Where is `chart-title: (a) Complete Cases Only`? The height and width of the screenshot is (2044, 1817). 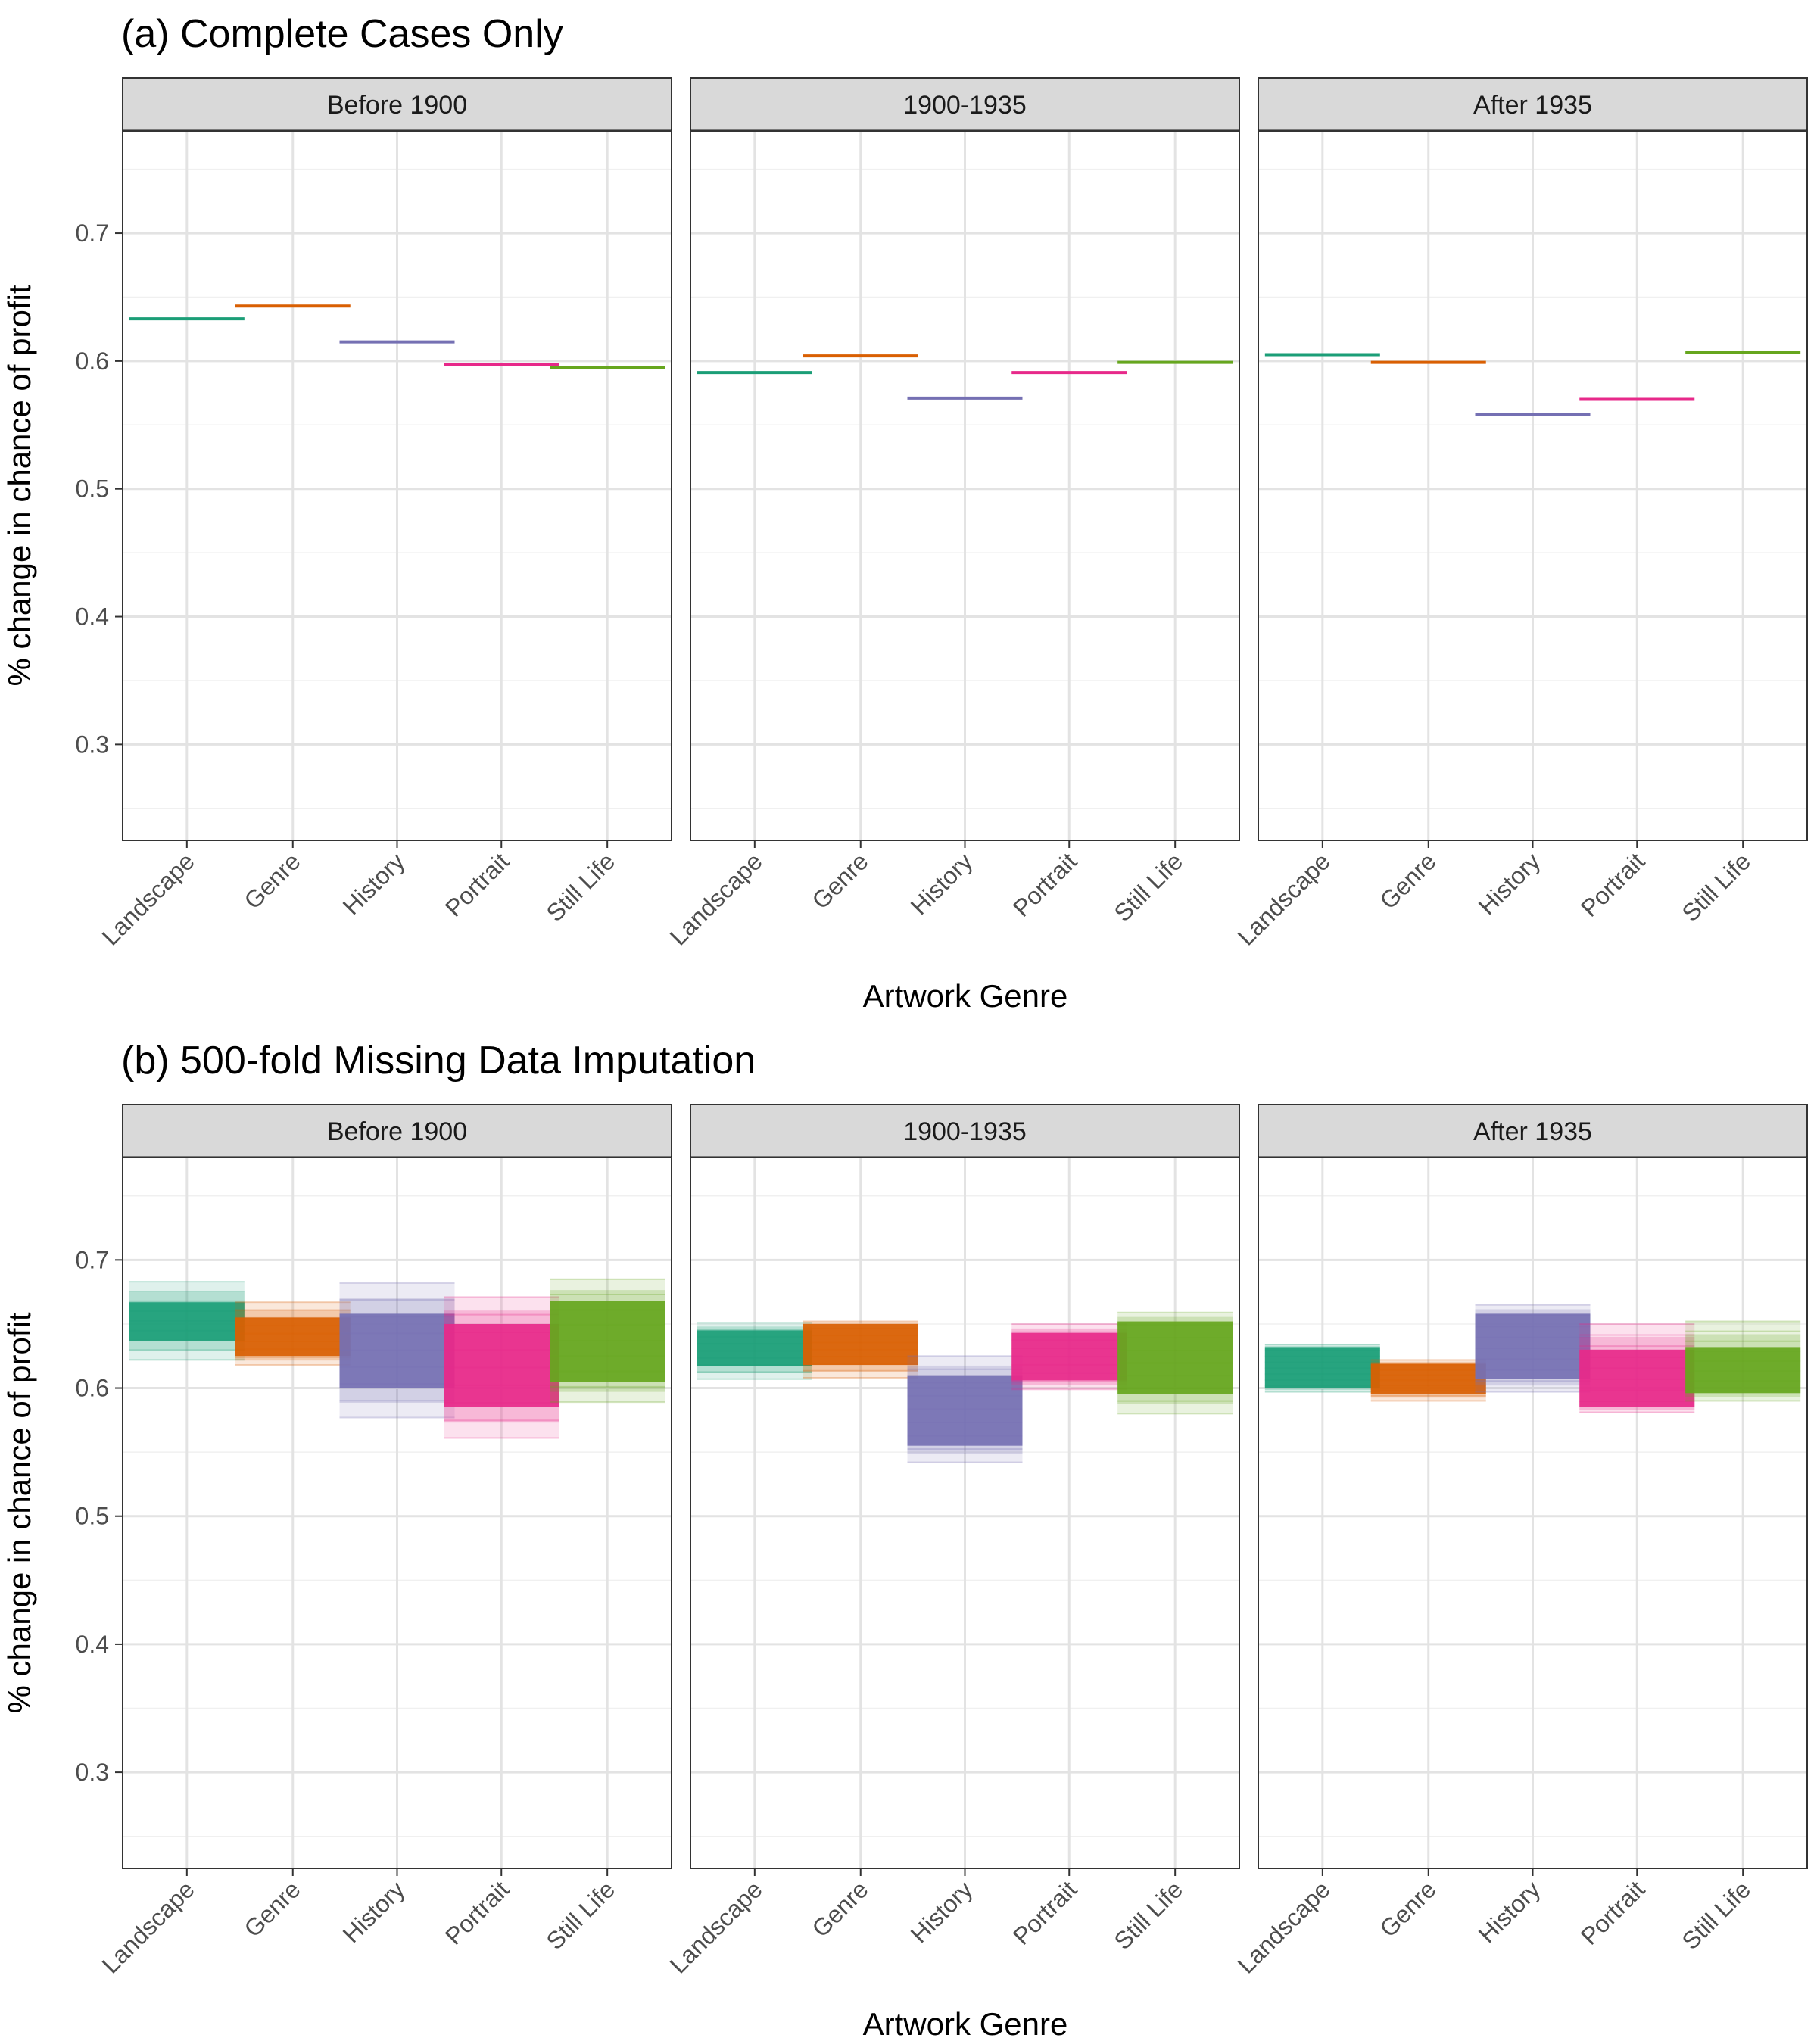 chart-title: (a) Complete Cases Only is located at coordinates (342, 34).